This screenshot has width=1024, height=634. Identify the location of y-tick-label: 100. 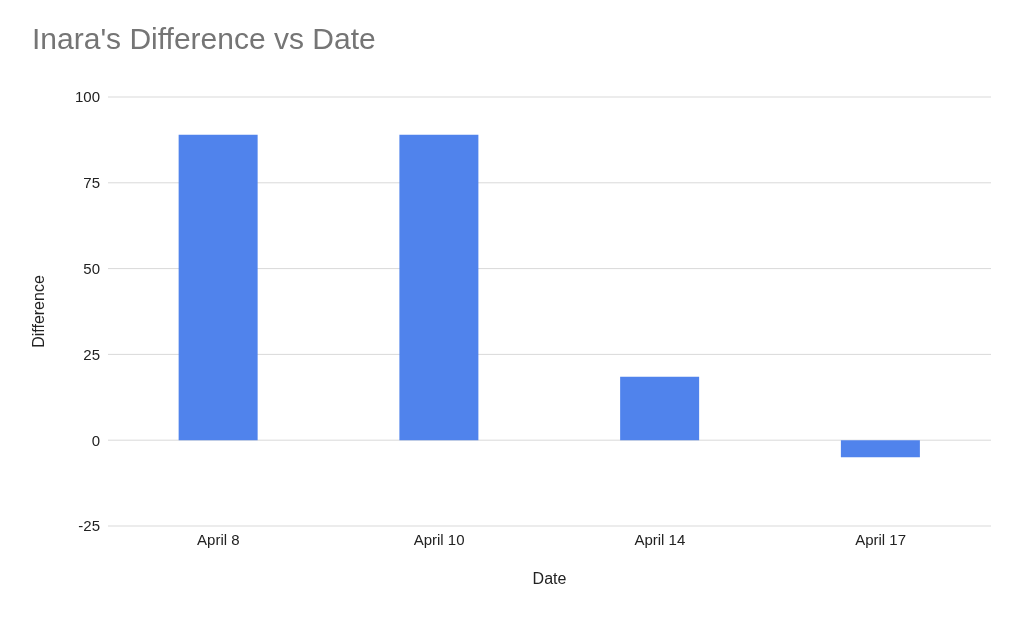
(87, 97).